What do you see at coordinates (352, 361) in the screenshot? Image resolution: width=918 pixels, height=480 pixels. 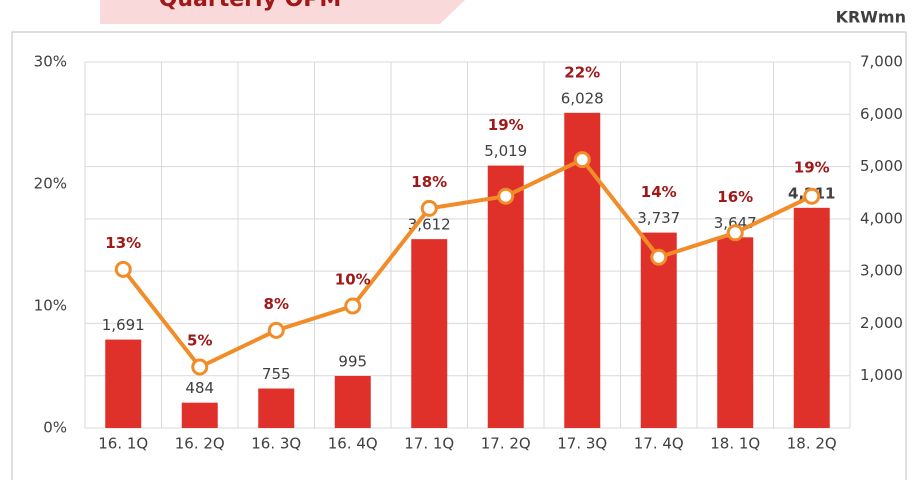 I see `bar-value-label: 995` at bounding box center [352, 361].